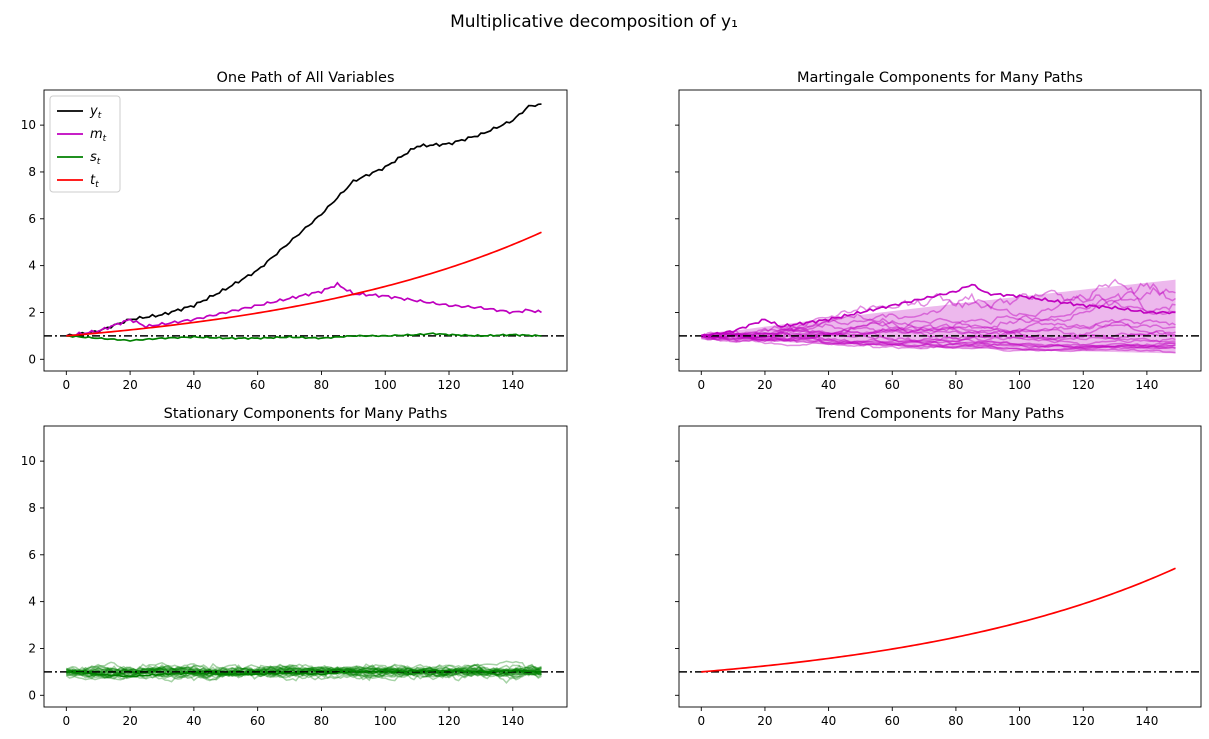 The width and height of the screenshot is (1209, 739). Describe the element at coordinates (98, 135) in the screenshot. I see `legend-entry: mt` at that location.